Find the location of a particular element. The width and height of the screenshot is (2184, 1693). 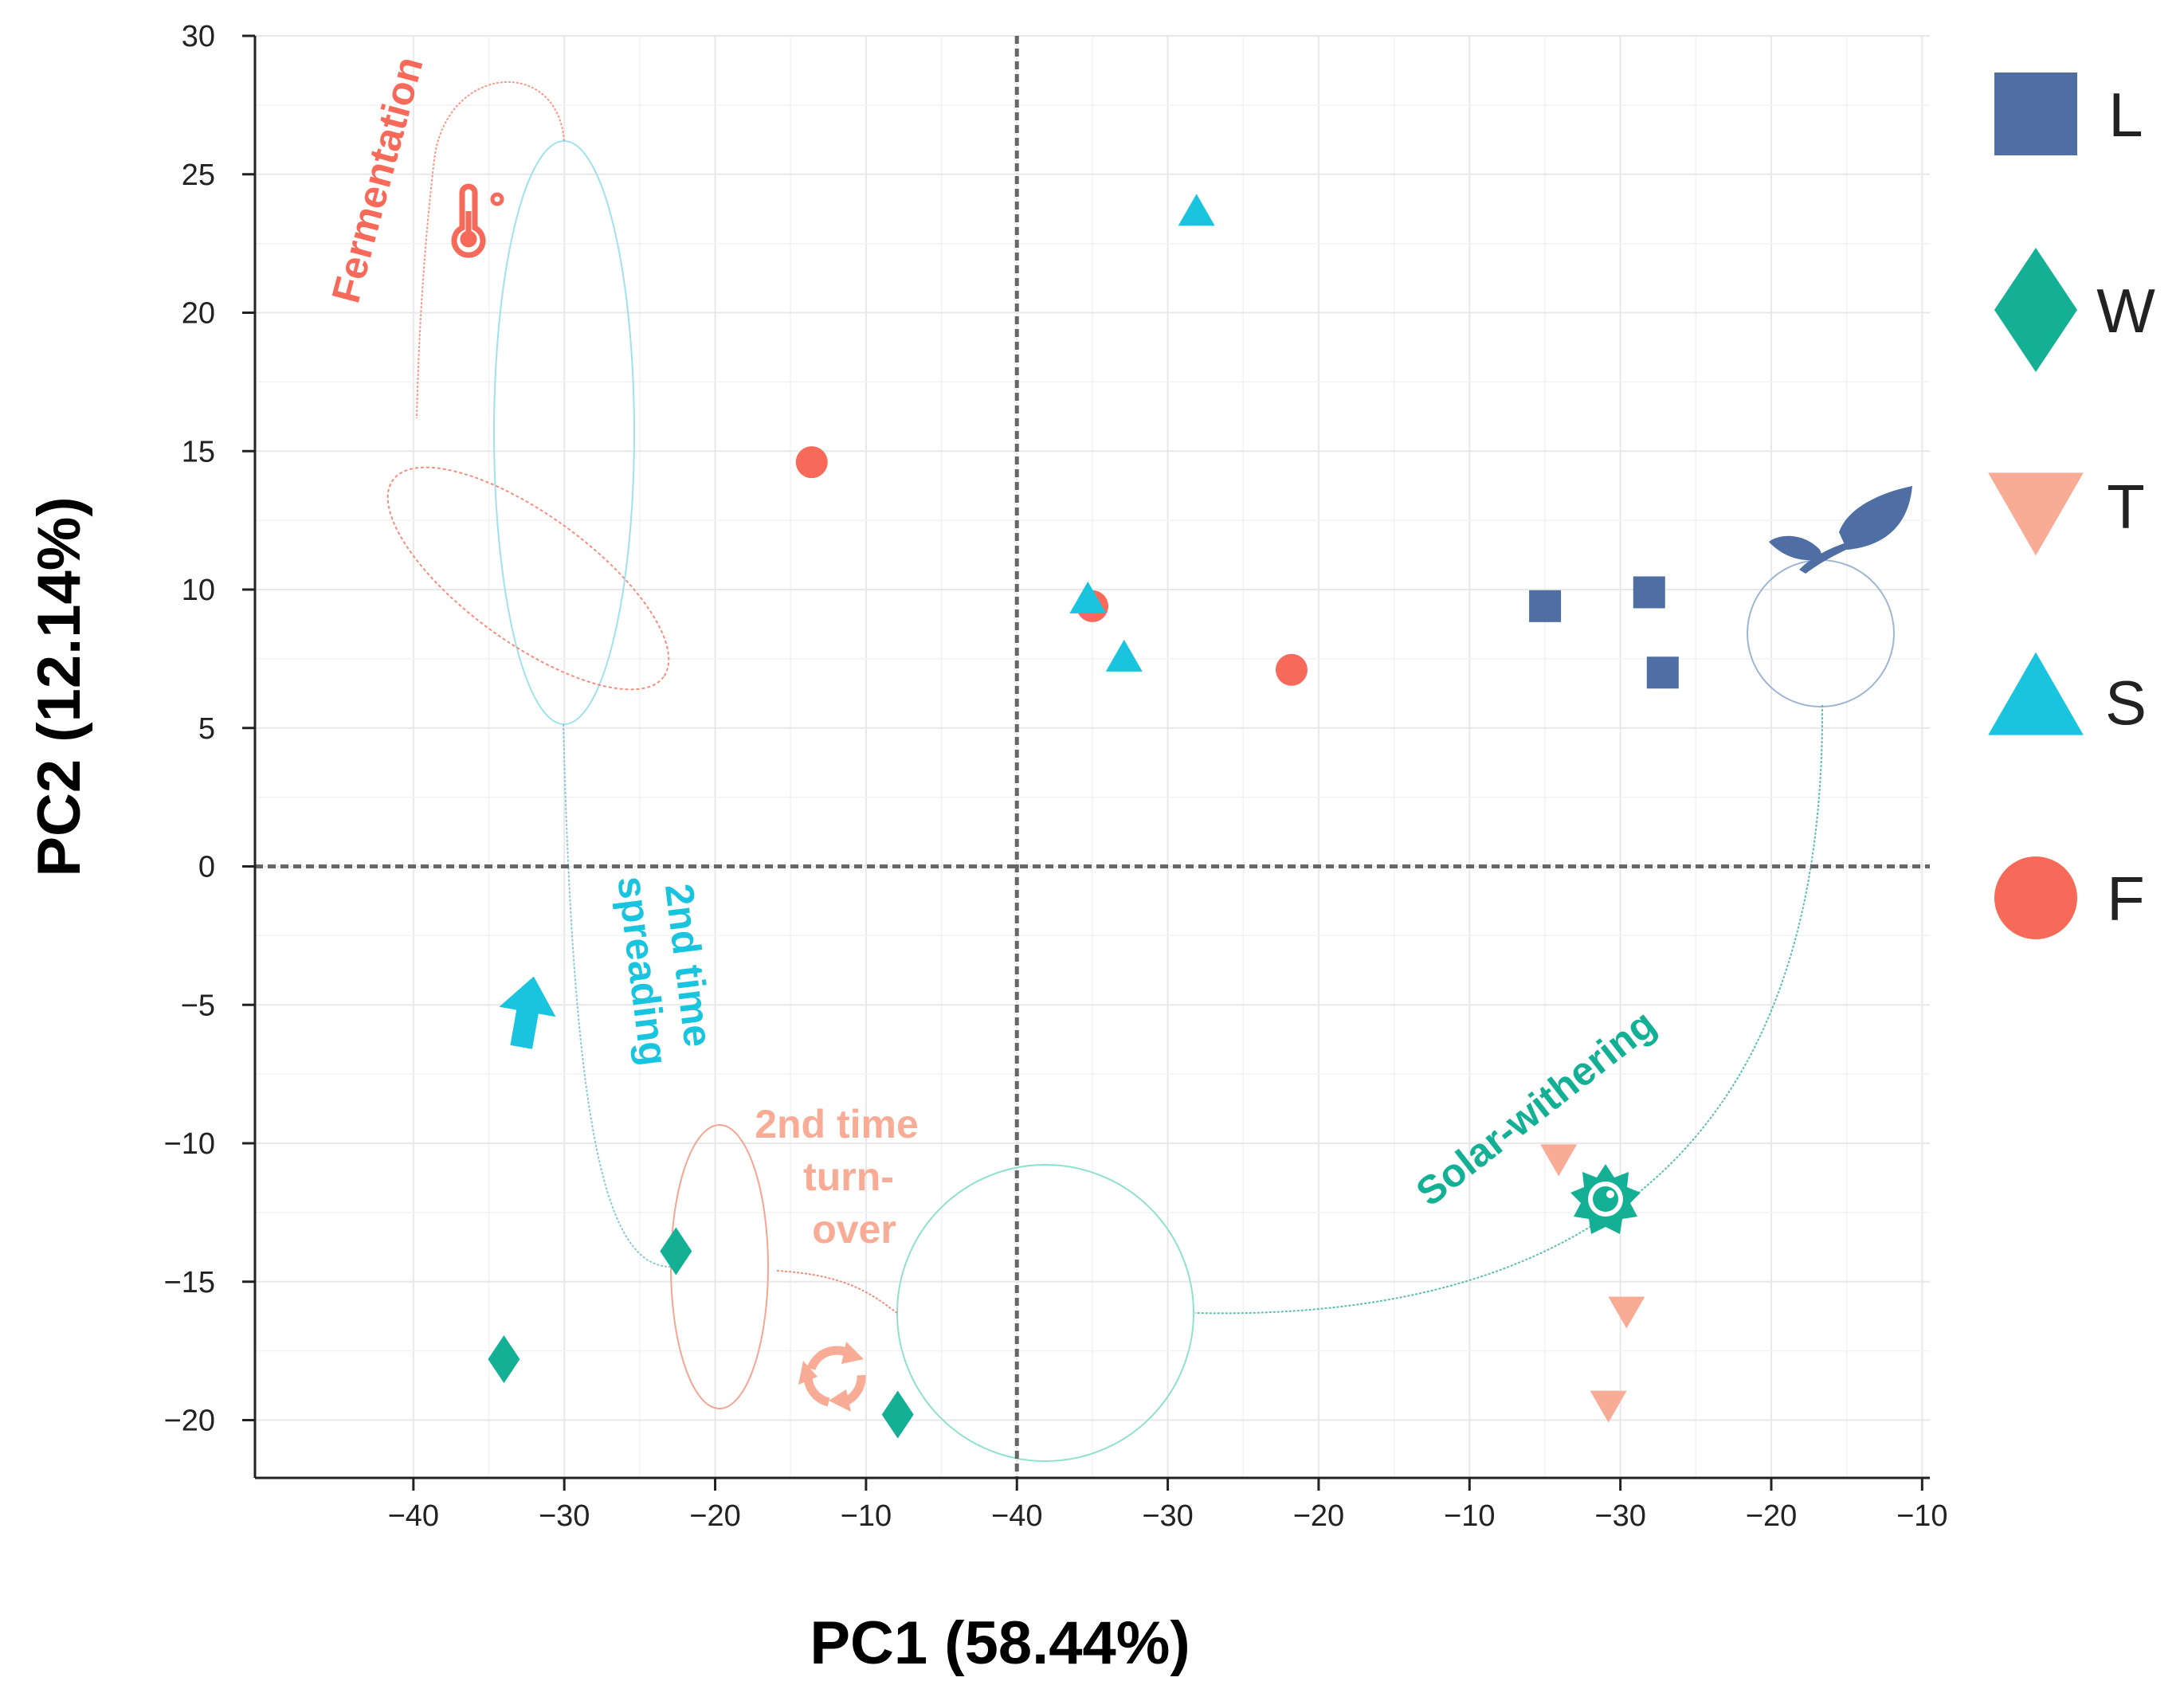

x-ticks: −40 −30 −20 −10 −40 −30 −20 −10 −30 −20 −10 is located at coordinates (1168, 1505).